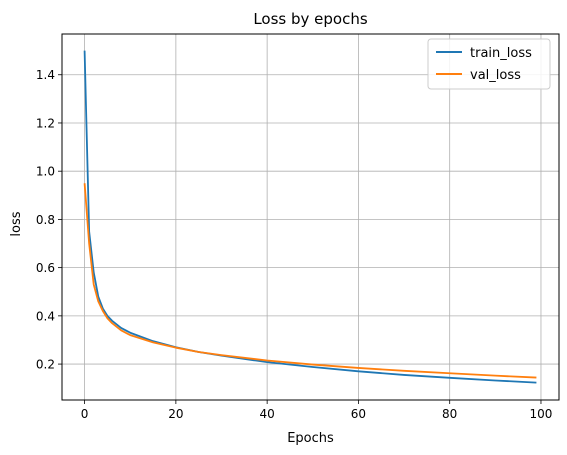 This screenshot has width=567, height=455. I want to click on y-tick-label: 1.0, so click(45, 172).